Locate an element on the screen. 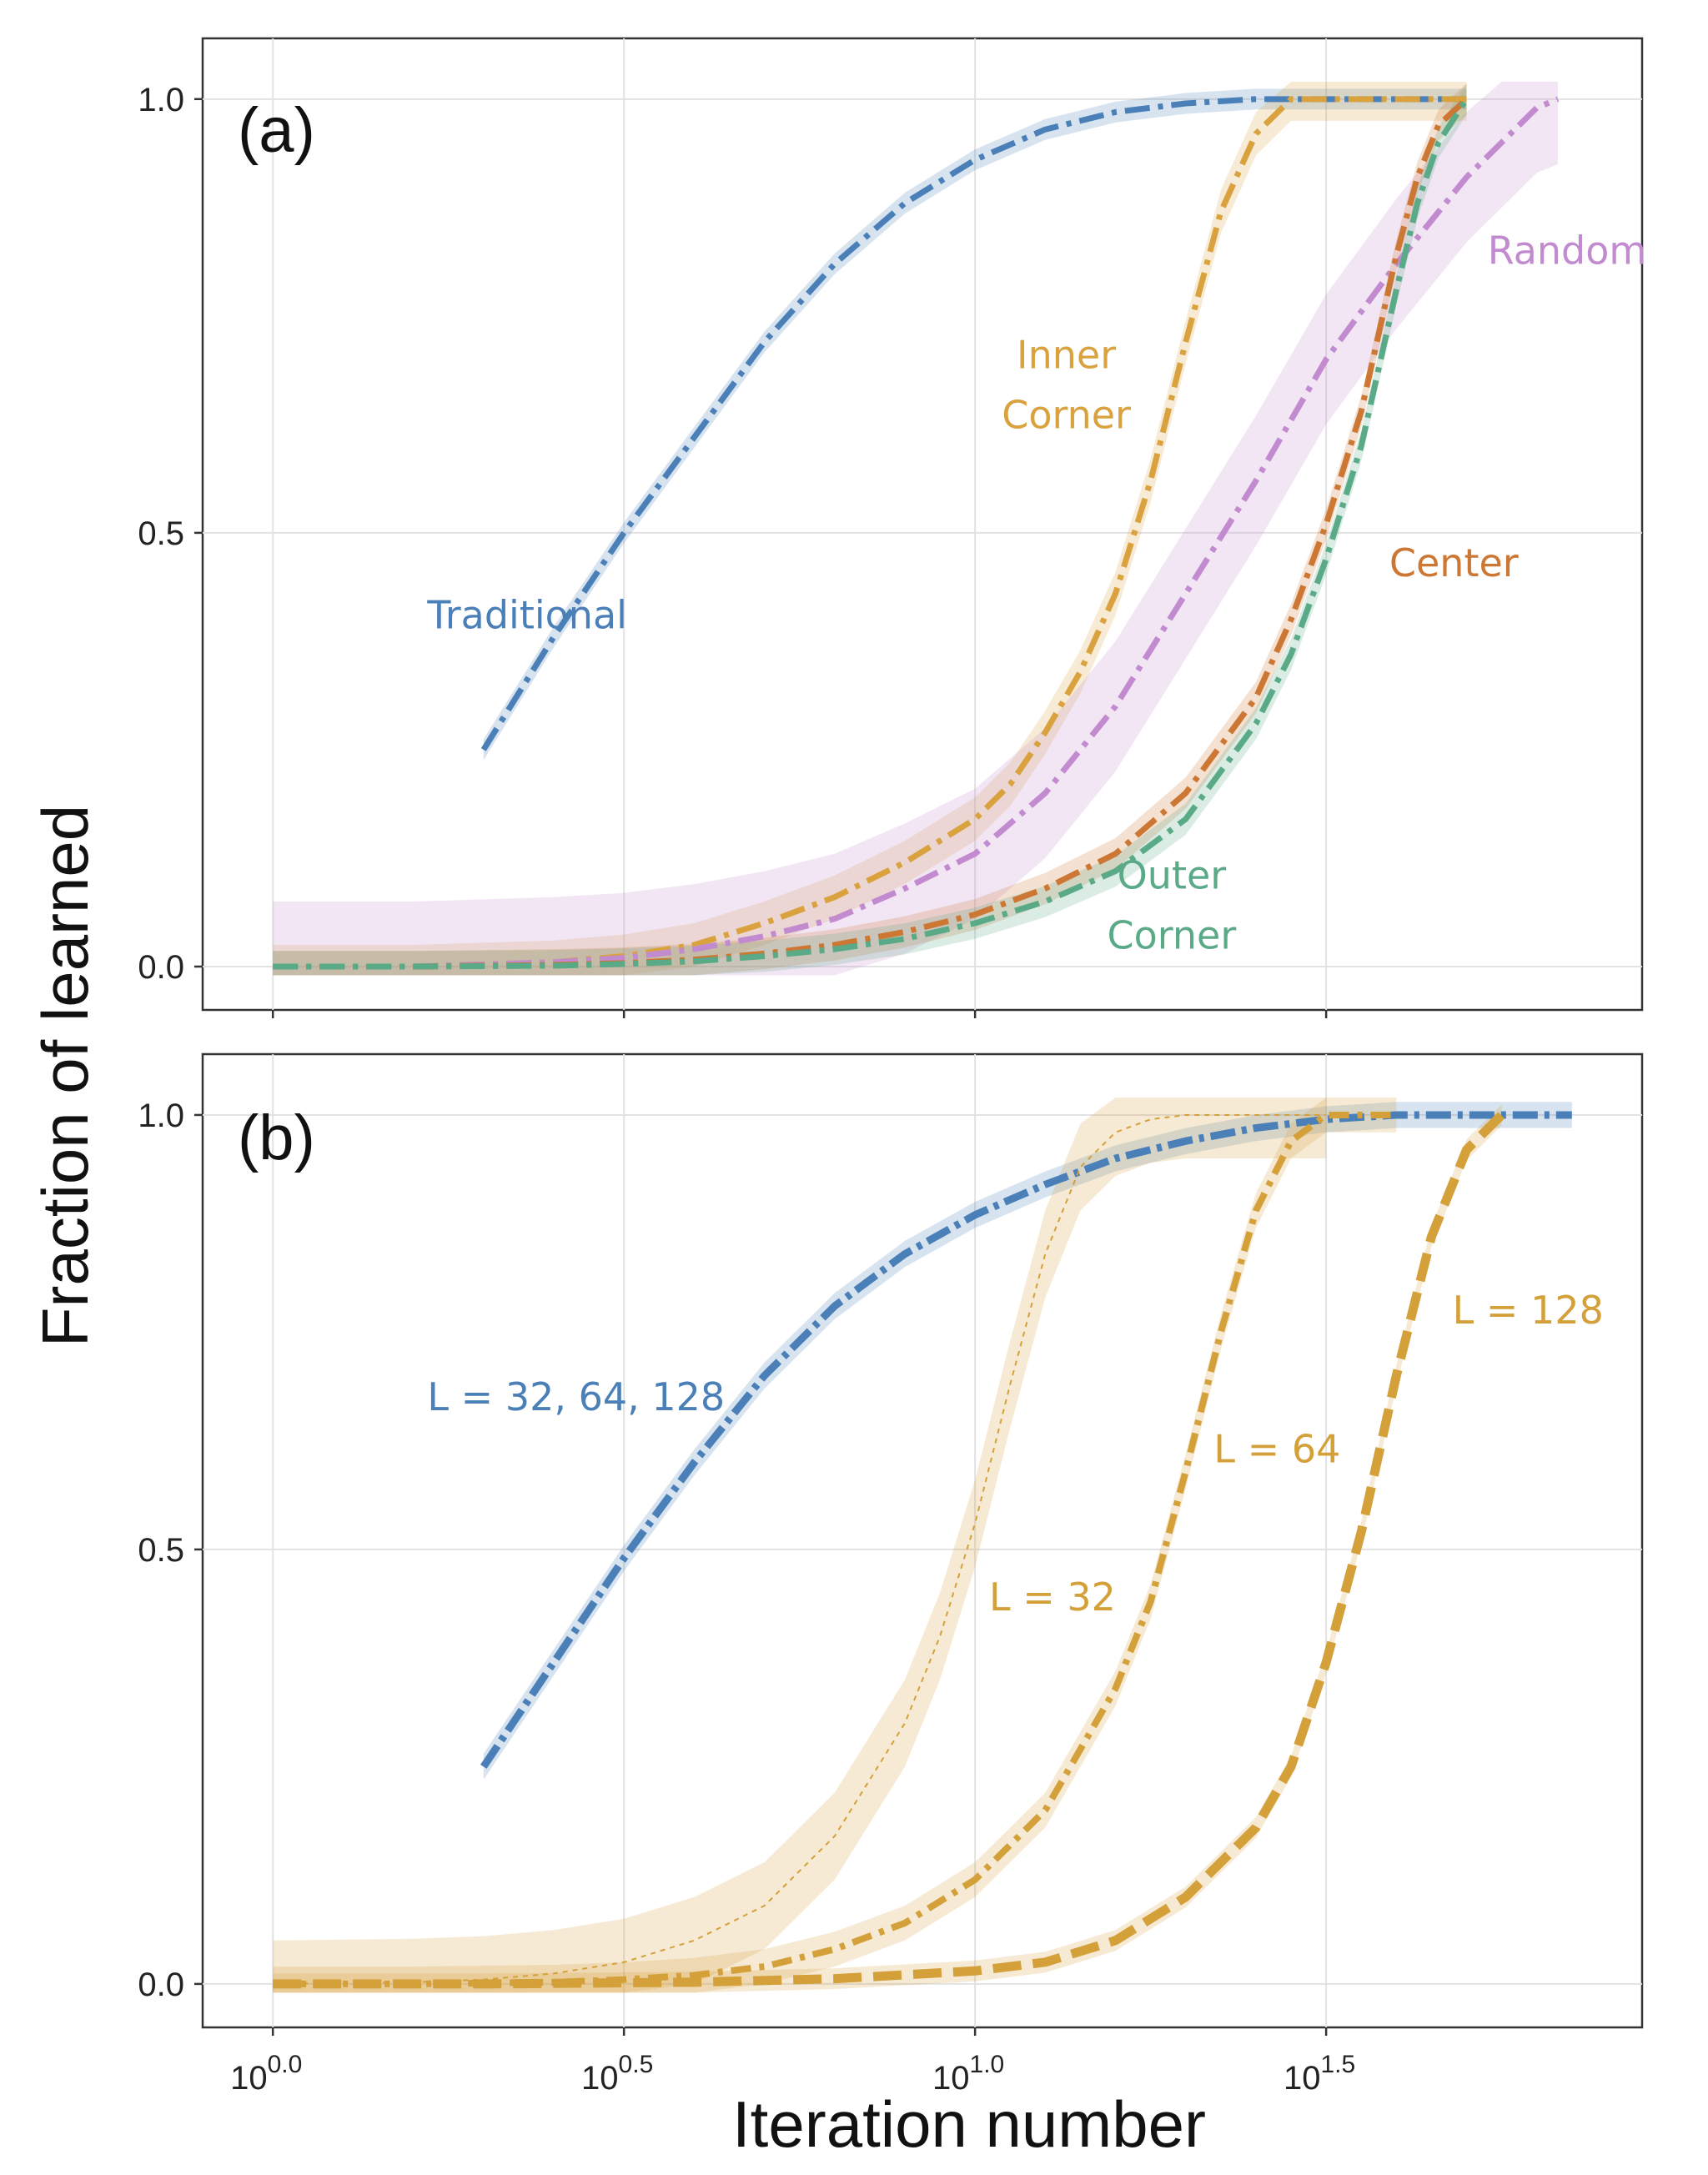 The width and height of the screenshot is (1708, 2175). series-label-random: Random is located at coordinates (1567, 250).